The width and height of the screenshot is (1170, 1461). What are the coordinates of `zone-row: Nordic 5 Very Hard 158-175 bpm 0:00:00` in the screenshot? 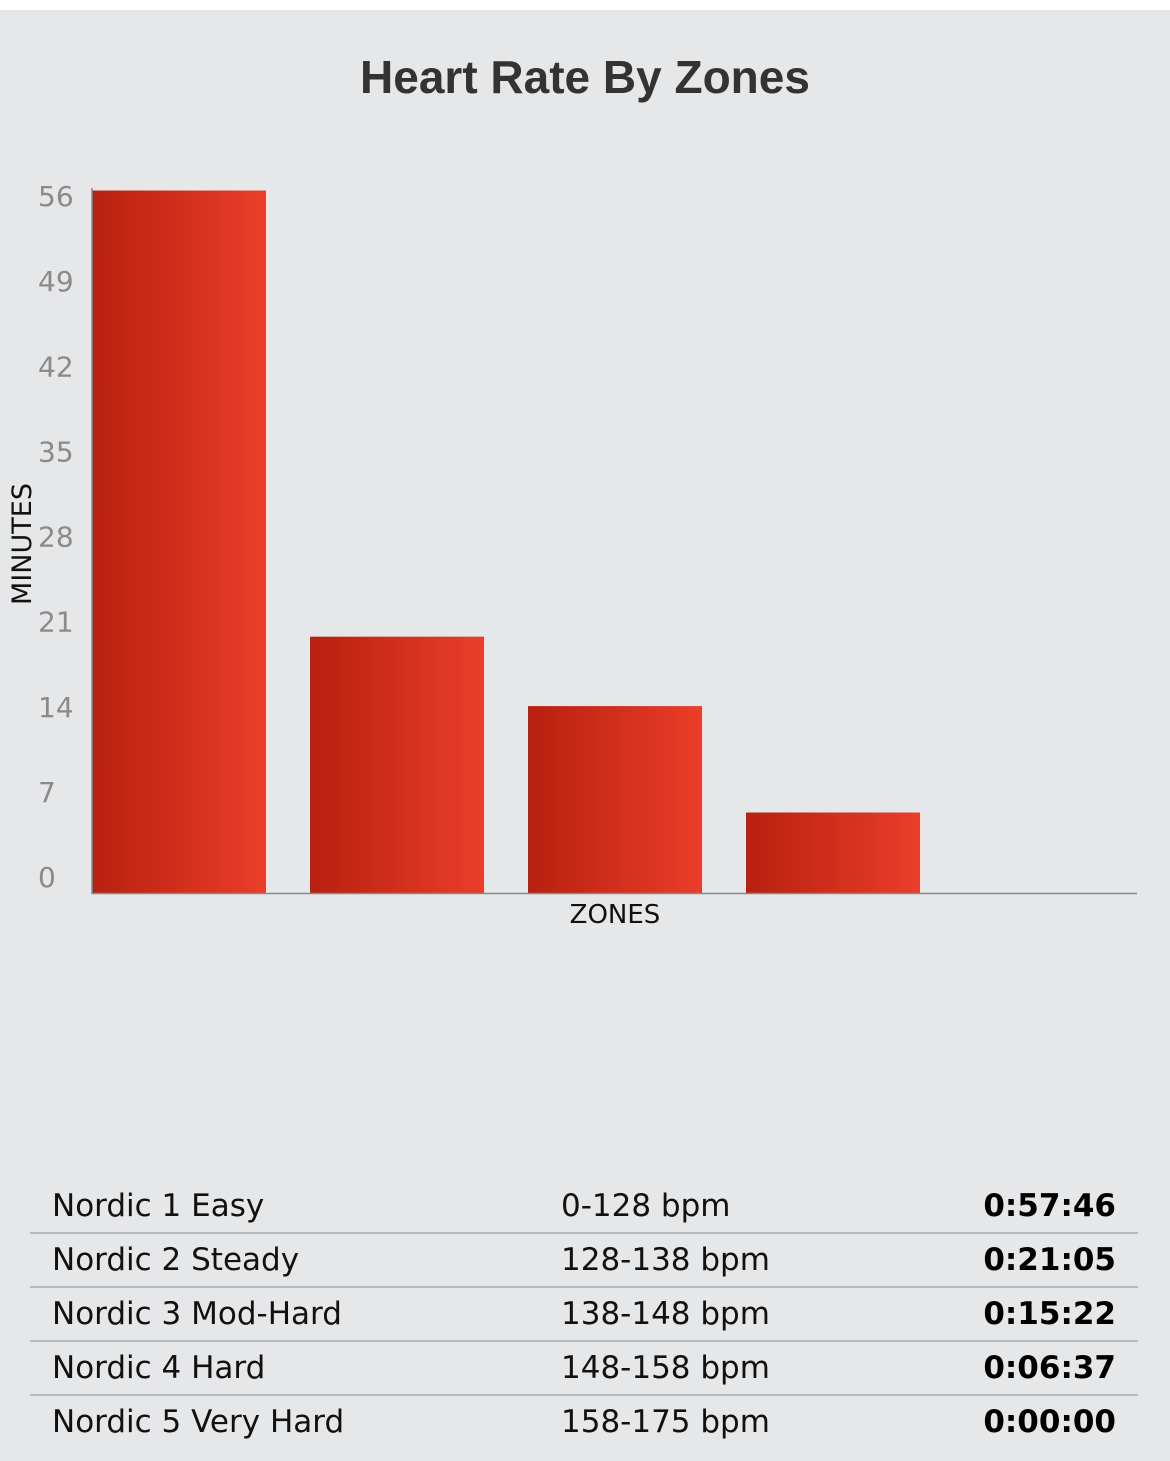 It's located at (584, 1422).